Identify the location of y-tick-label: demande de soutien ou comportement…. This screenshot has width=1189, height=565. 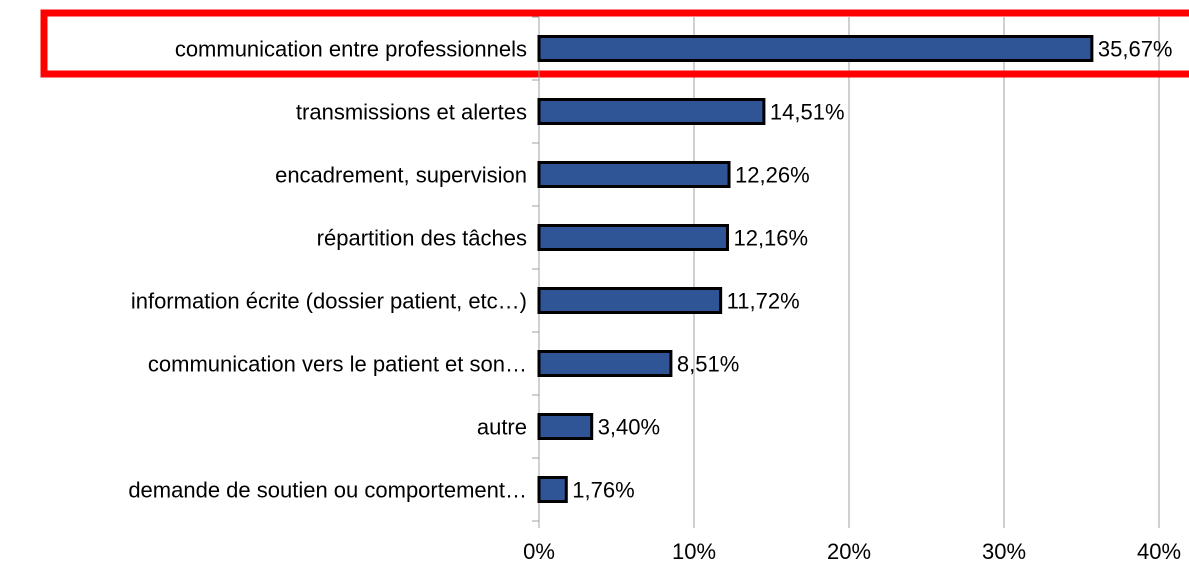
(327, 489).